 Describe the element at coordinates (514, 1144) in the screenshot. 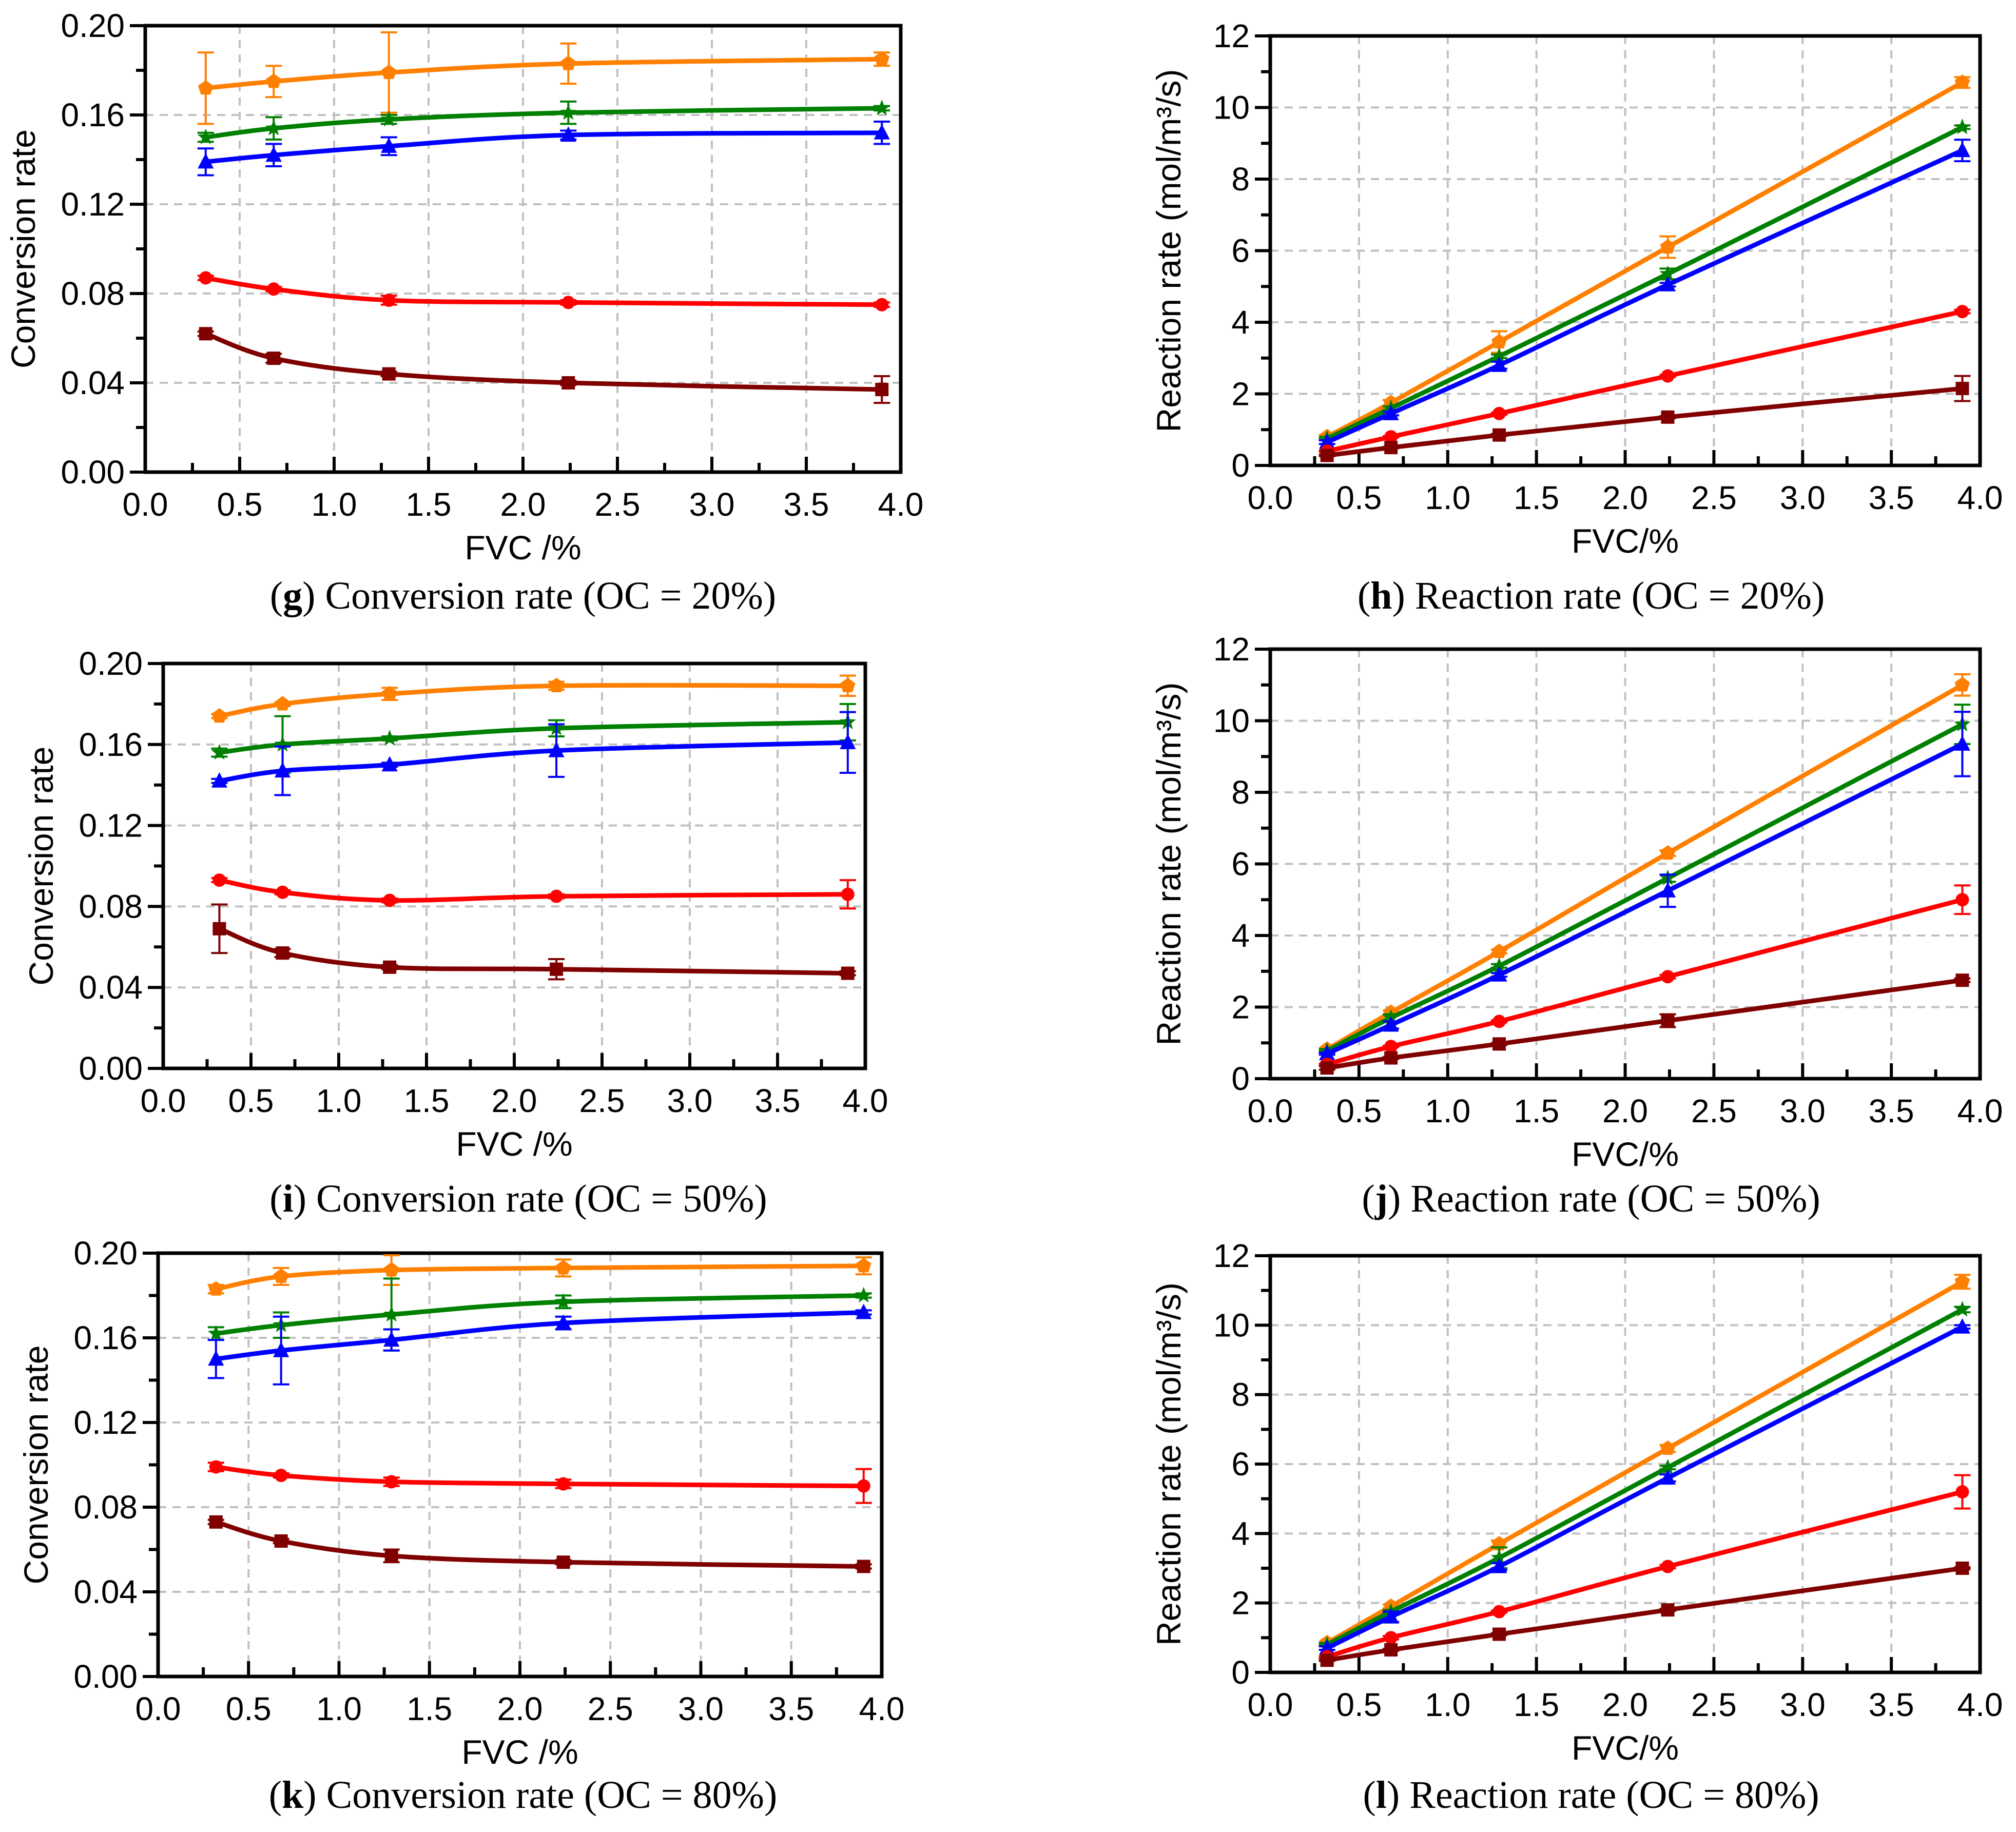

I see `x-axis-label: FVC /%` at that location.